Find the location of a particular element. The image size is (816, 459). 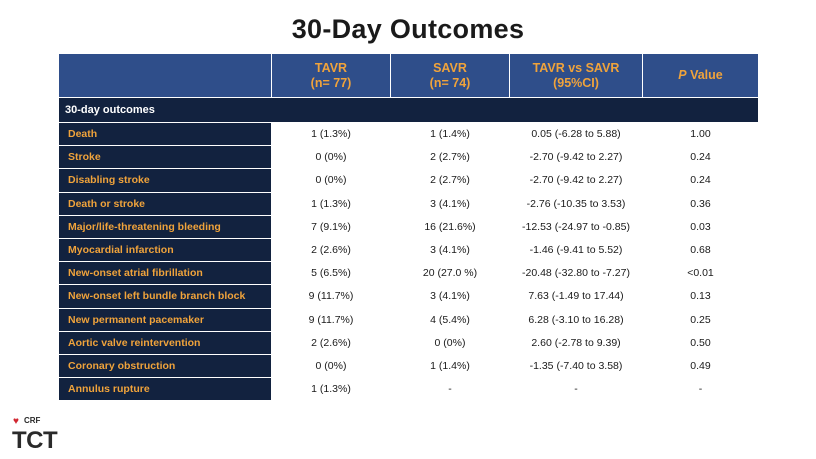

header-p-value: P Value is located at coordinates (700, 75).